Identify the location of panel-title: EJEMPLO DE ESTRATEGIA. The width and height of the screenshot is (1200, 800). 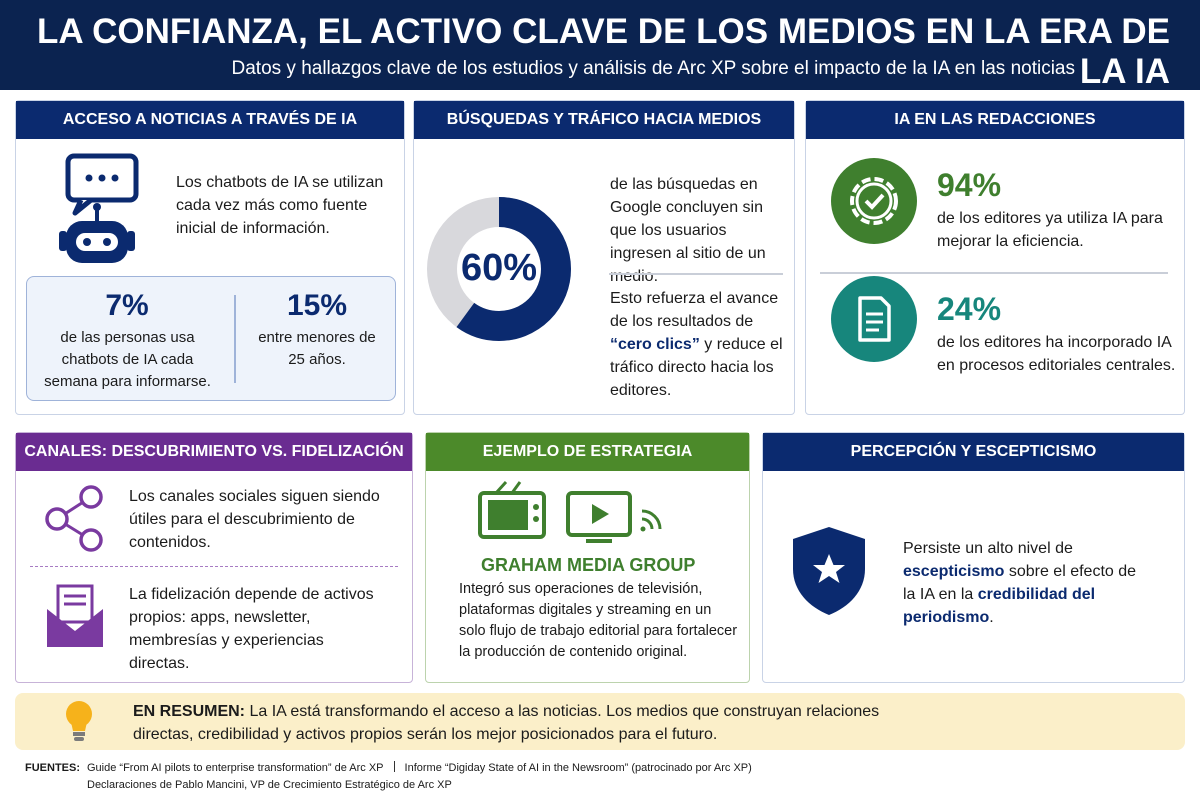
(587, 452).